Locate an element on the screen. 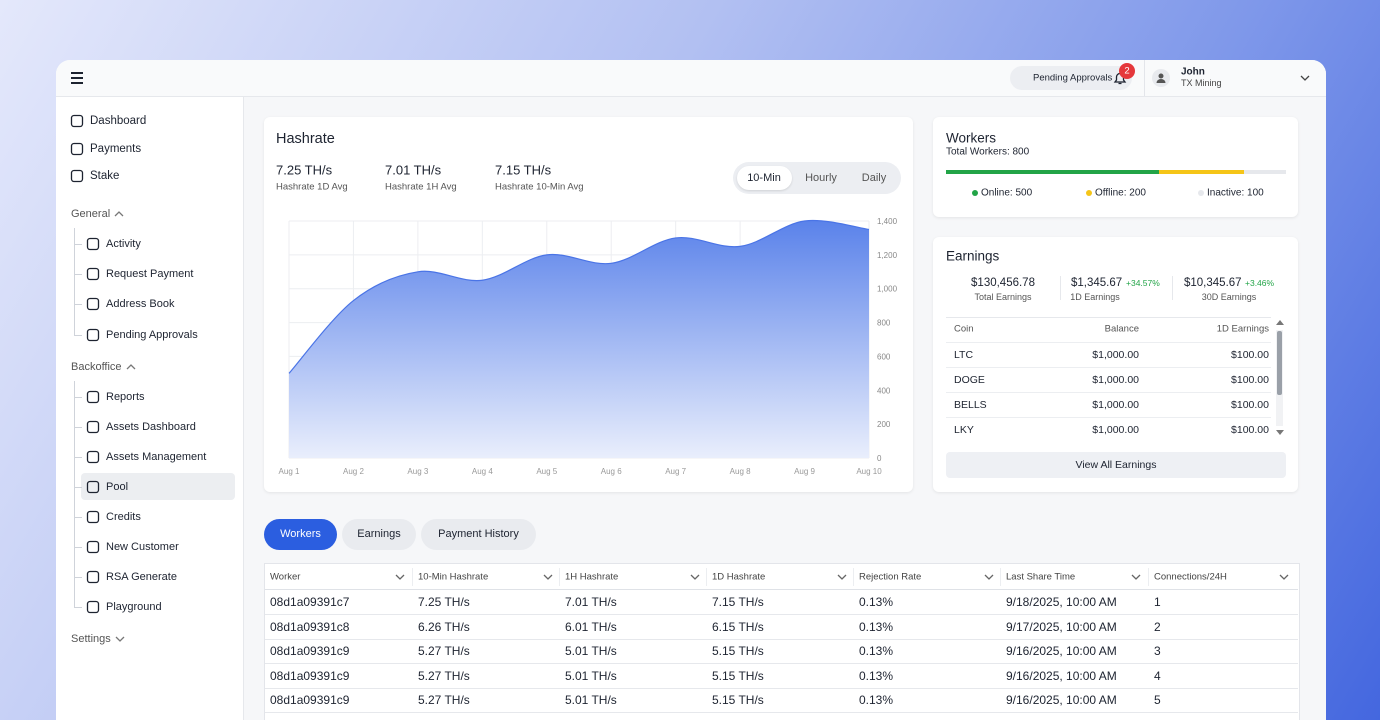 The height and width of the screenshot is (720, 1380). column-header: Rejection Rate is located at coordinates (890, 577).